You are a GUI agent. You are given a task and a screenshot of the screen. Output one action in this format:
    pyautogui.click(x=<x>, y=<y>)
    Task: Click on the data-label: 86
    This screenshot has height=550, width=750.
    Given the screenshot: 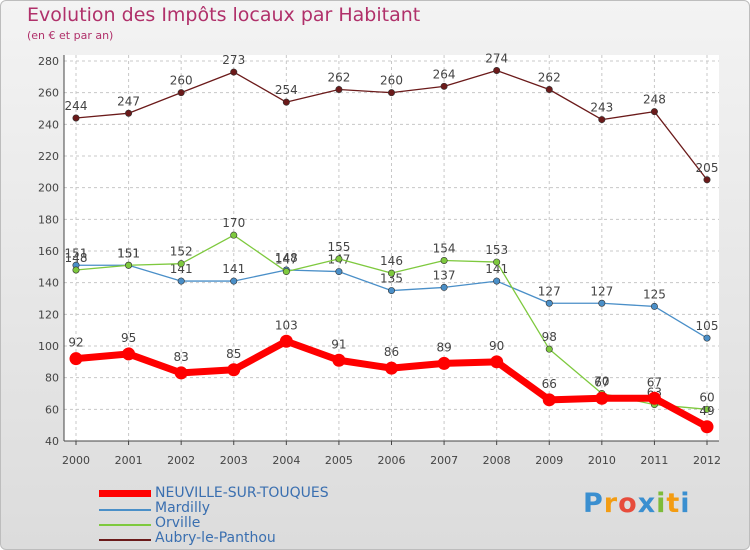 What is the action you would take?
    pyautogui.click(x=391, y=352)
    